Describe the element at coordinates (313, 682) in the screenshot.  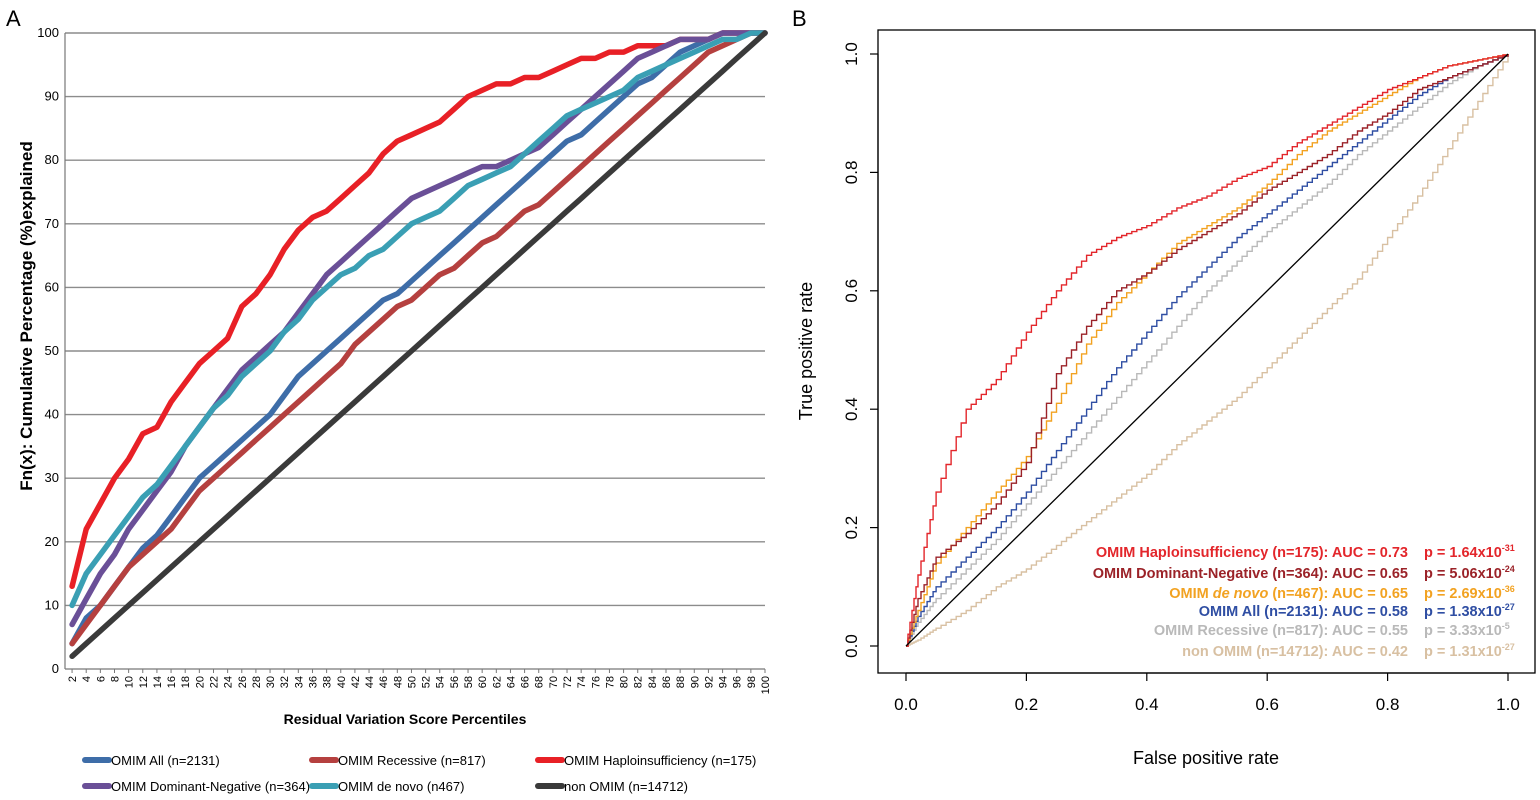
I see `panel-a-x-tick-label: 36` at that location.